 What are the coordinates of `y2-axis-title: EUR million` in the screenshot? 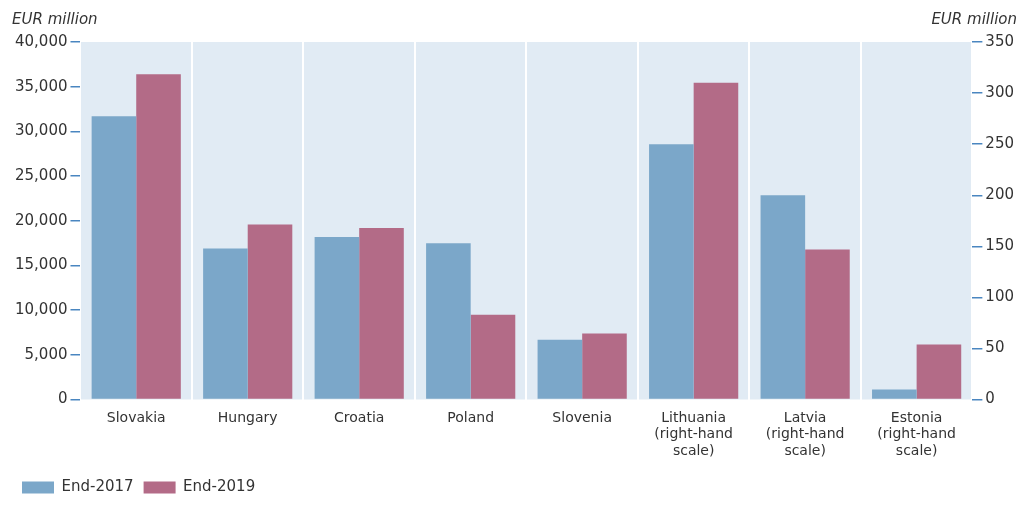 It's located at (974, 19).